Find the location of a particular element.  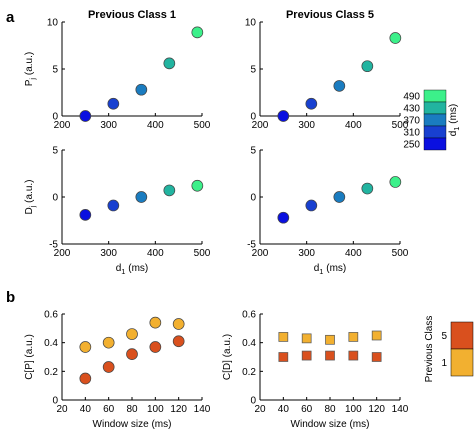

x-tick-label: 140 is located at coordinates (202, 409).